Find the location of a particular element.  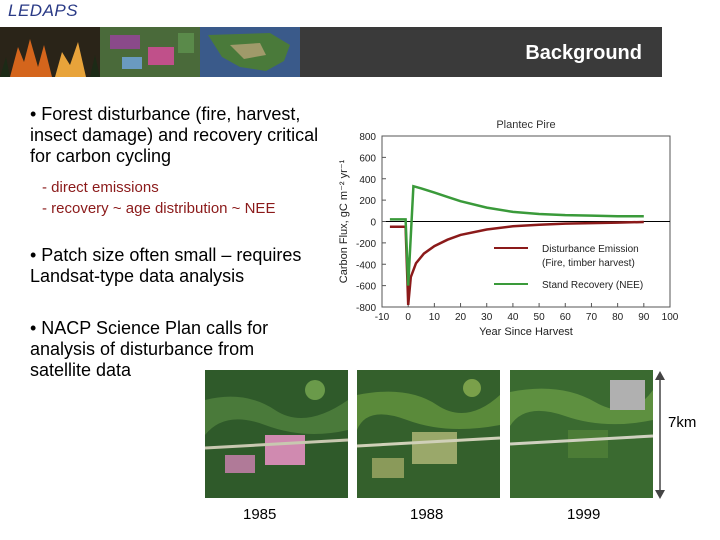

x-tick-label: 10 is located at coordinates (435, 317).